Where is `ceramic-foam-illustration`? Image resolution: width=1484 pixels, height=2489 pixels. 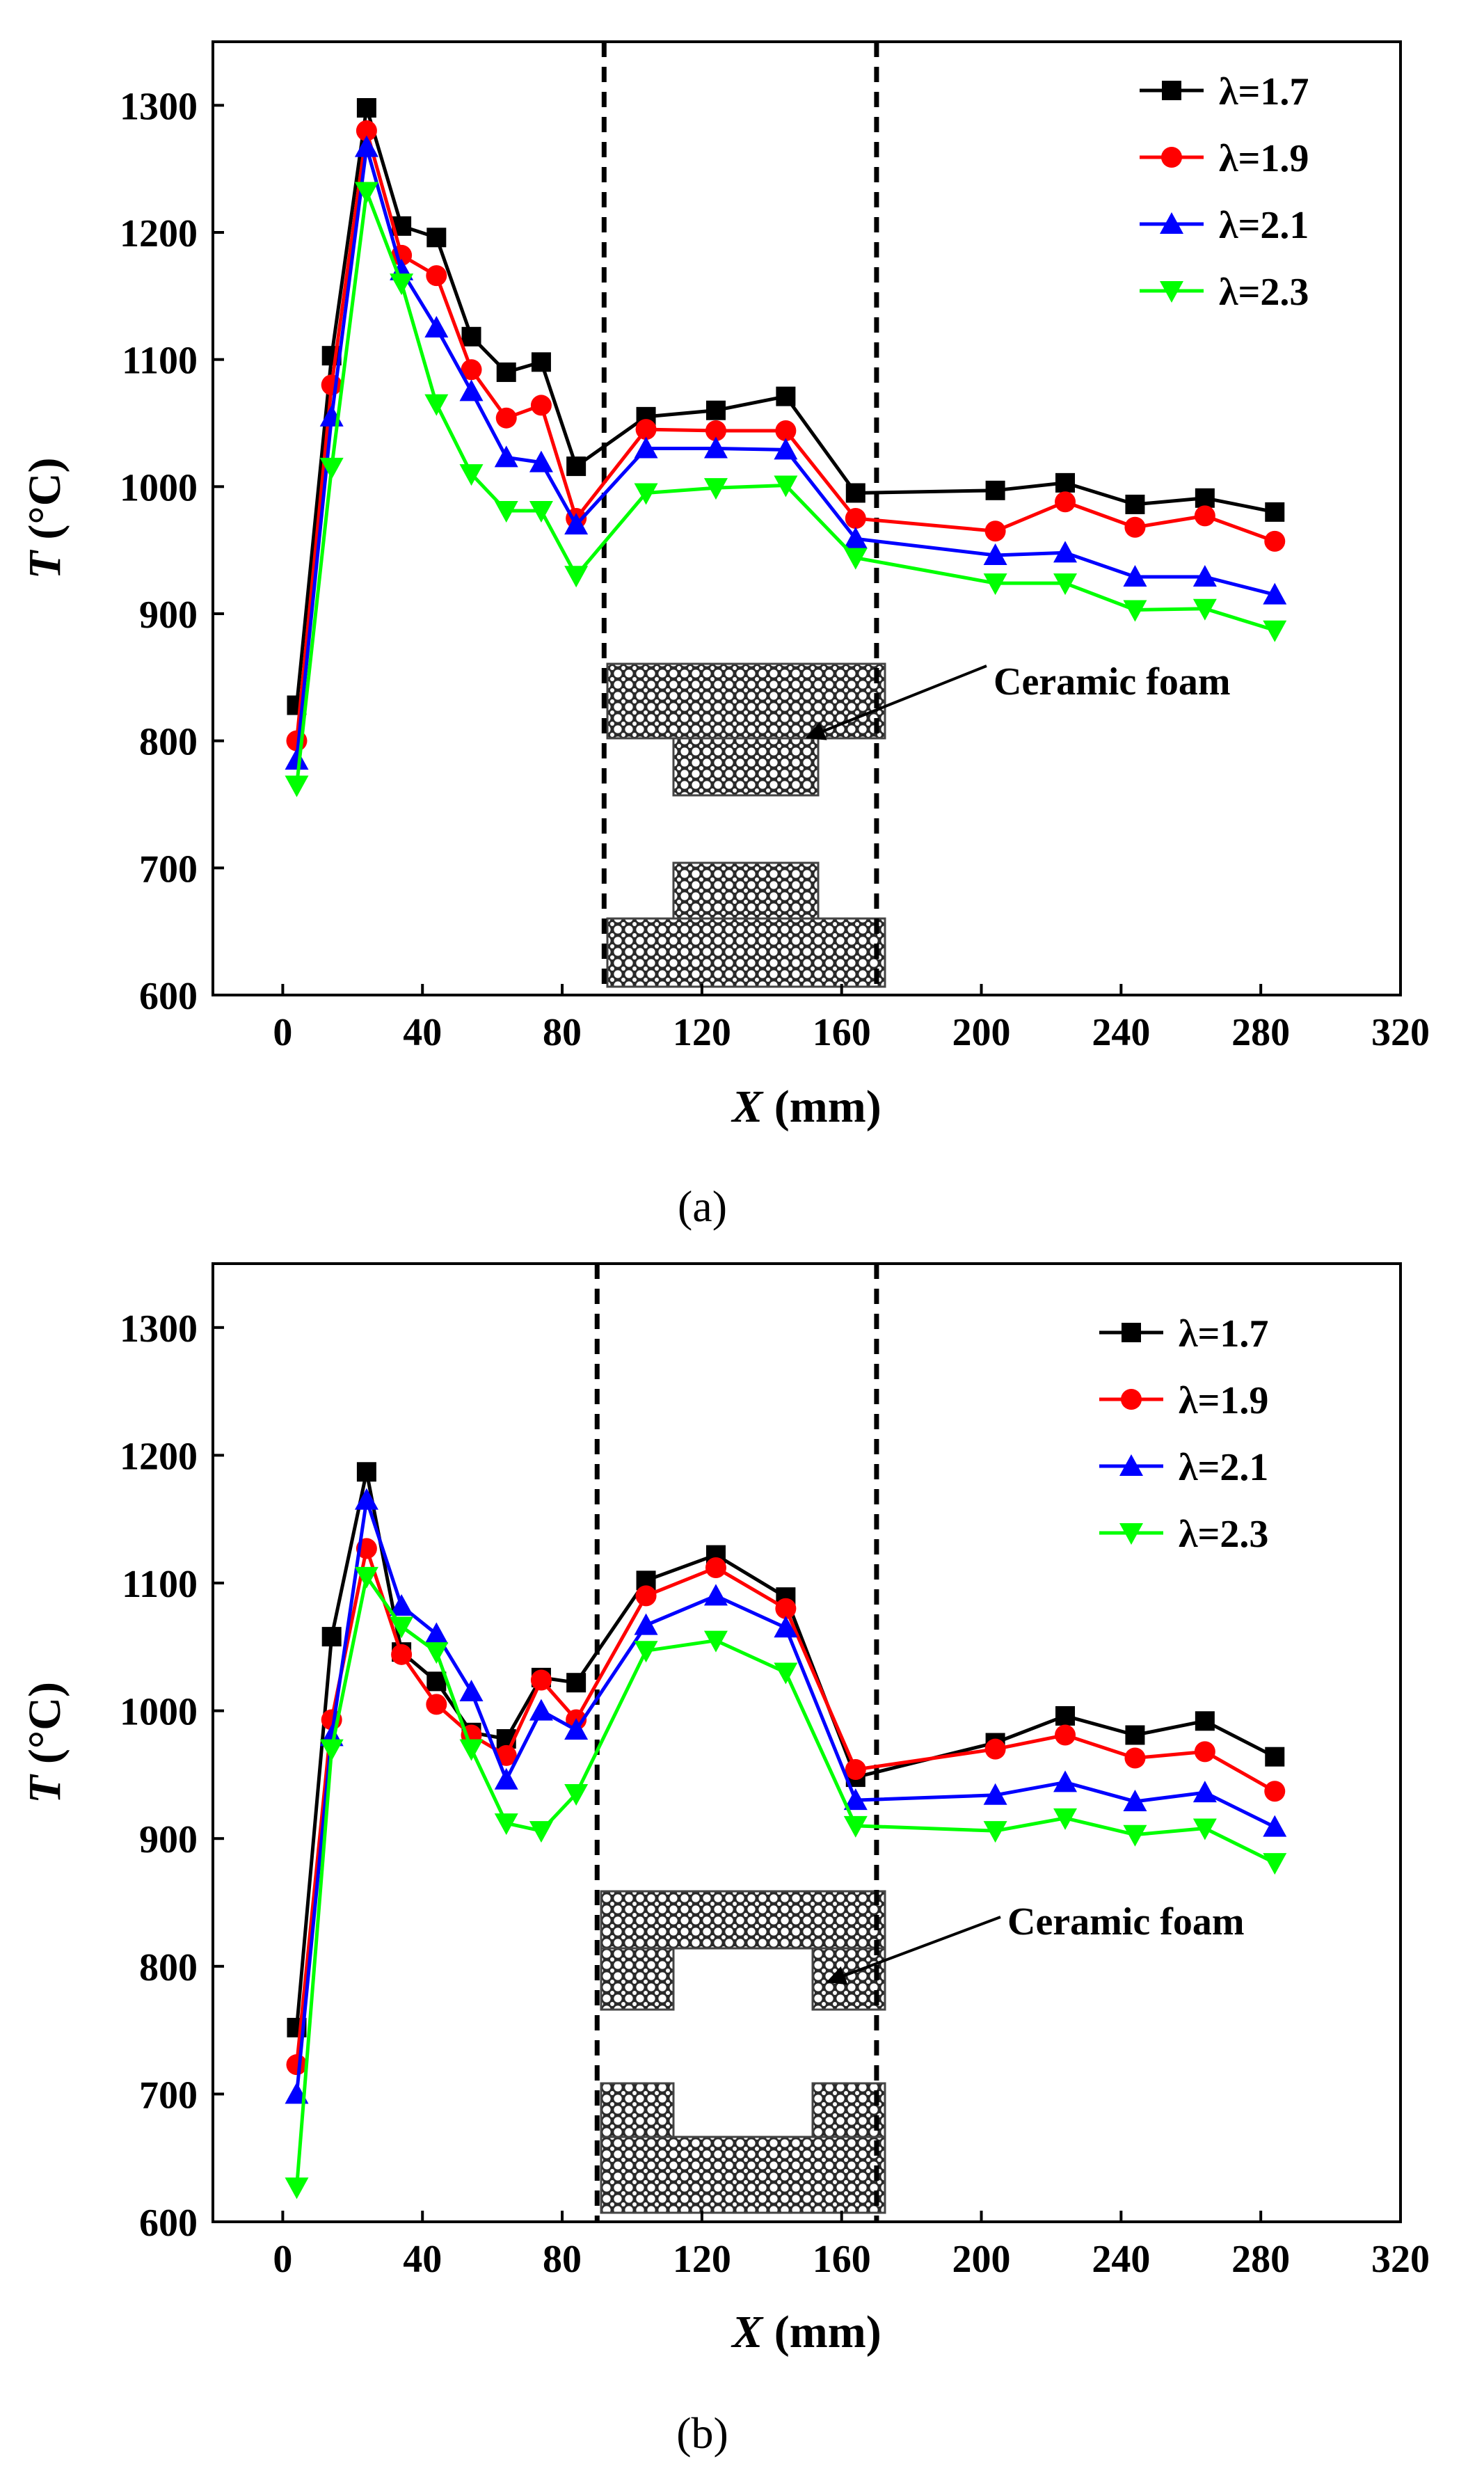 ceramic-foam-illustration is located at coordinates (743, 2052).